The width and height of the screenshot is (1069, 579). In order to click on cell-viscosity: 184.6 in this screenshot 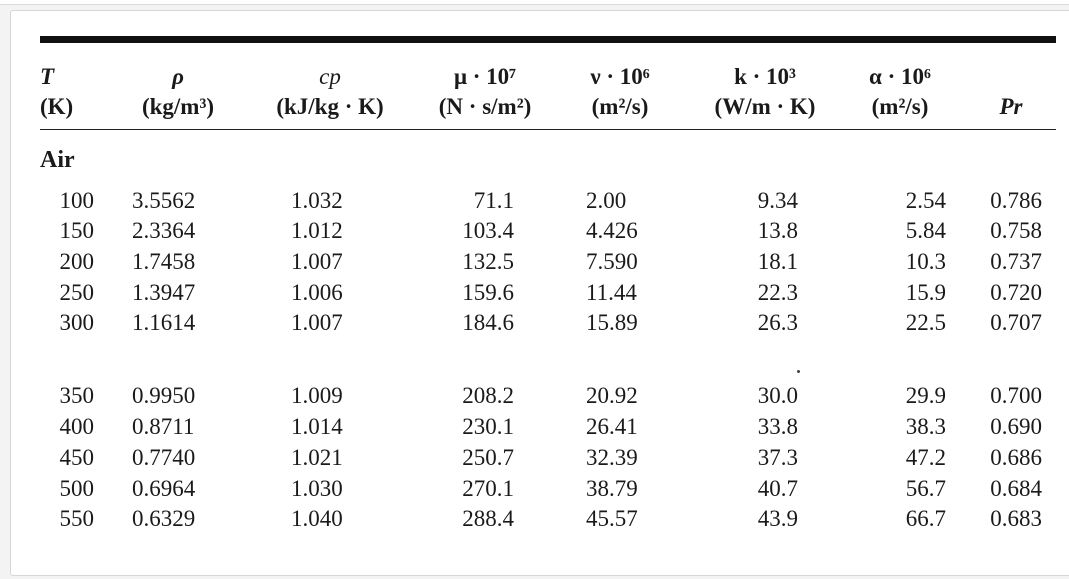, I will do `click(488, 322)`.